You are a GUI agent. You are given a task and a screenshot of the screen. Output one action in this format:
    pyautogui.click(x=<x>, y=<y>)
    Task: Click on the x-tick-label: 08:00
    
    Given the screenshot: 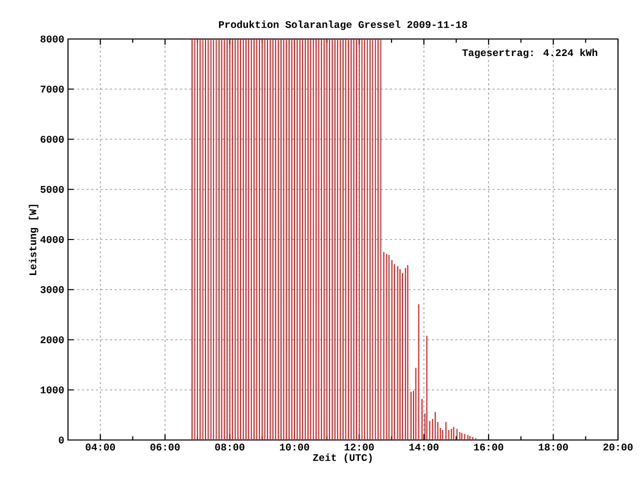 What is the action you would take?
    pyautogui.click(x=229, y=447)
    